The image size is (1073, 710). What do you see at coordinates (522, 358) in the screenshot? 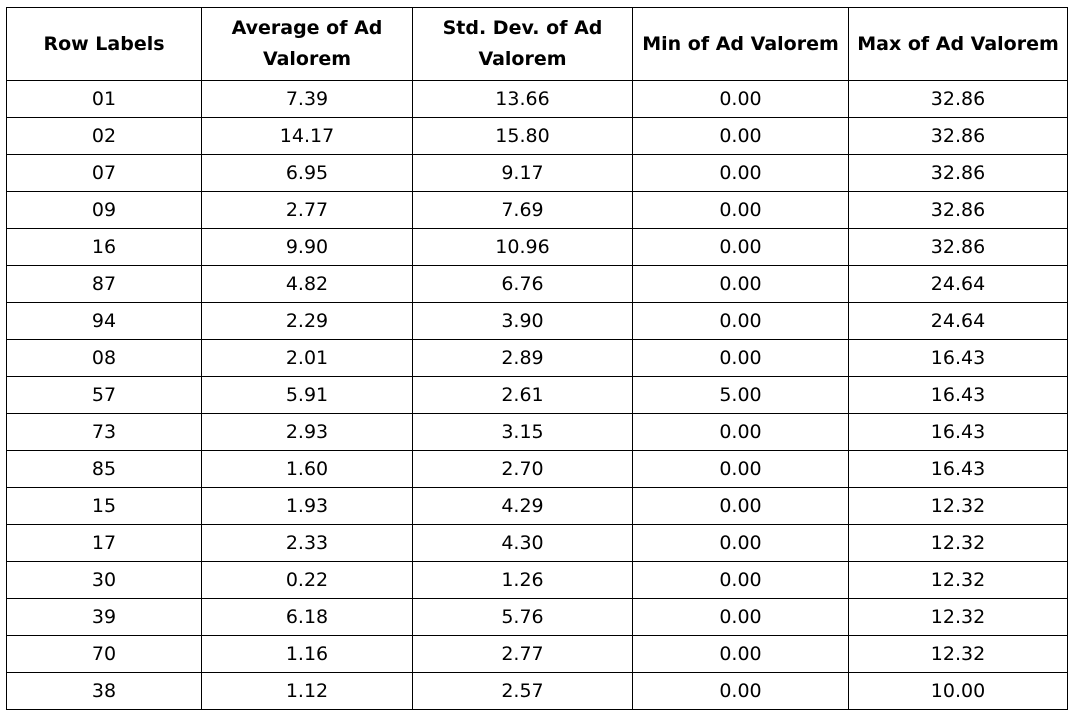
I see `std-dev-cell: 2.89` at bounding box center [522, 358].